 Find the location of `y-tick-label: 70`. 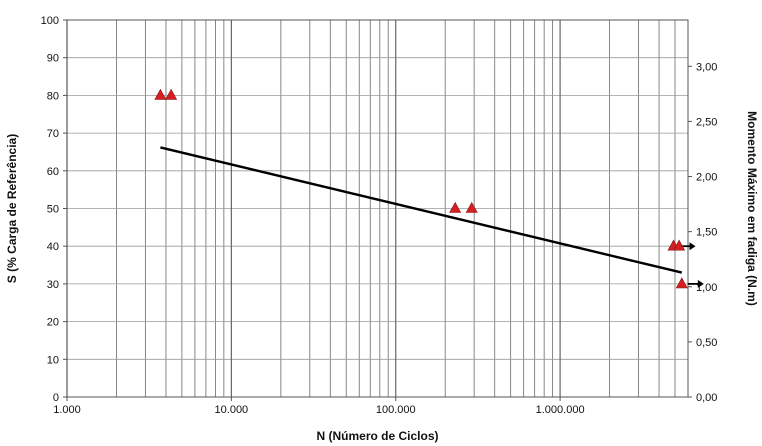

y-tick-label: 70 is located at coordinates (53, 134).